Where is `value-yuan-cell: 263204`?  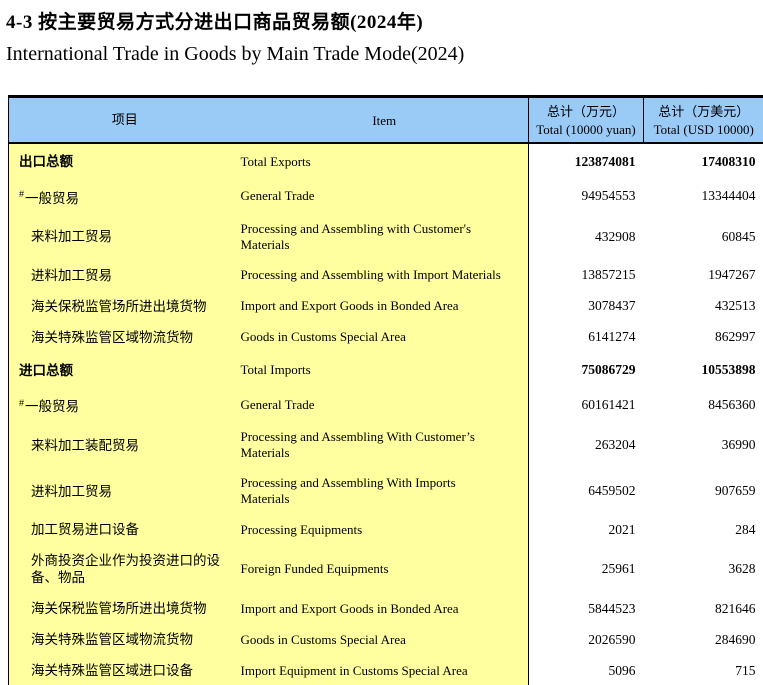 value-yuan-cell: 263204 is located at coordinates (586, 445).